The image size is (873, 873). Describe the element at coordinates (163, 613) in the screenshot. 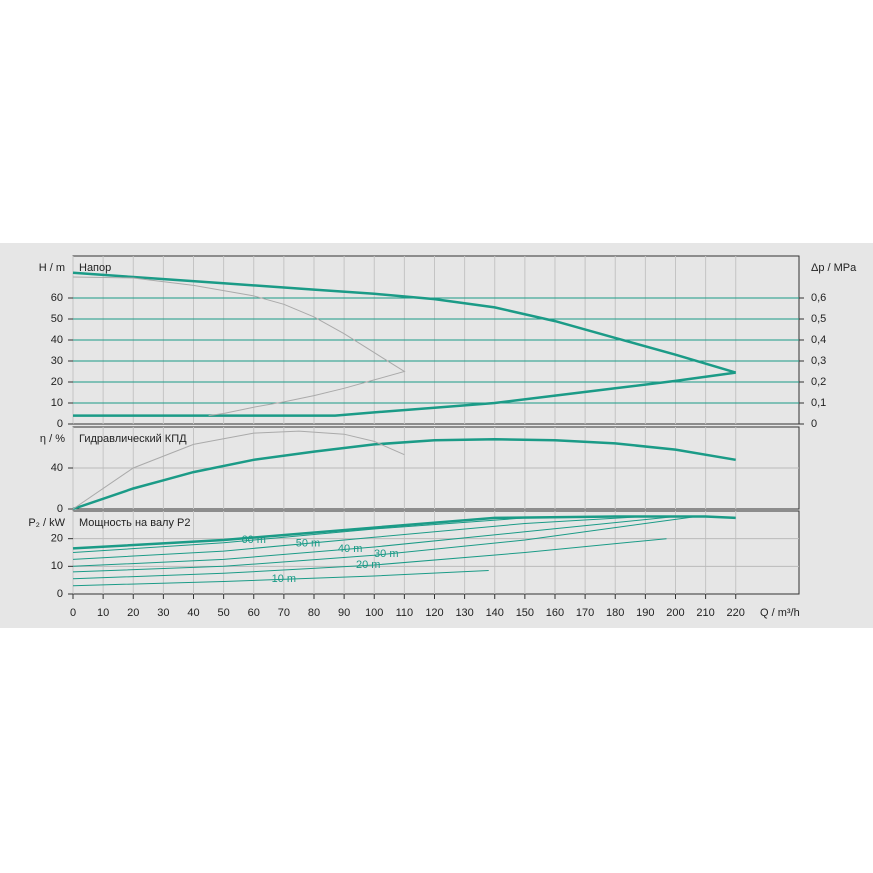

I see `x-tick-label: 30` at that location.